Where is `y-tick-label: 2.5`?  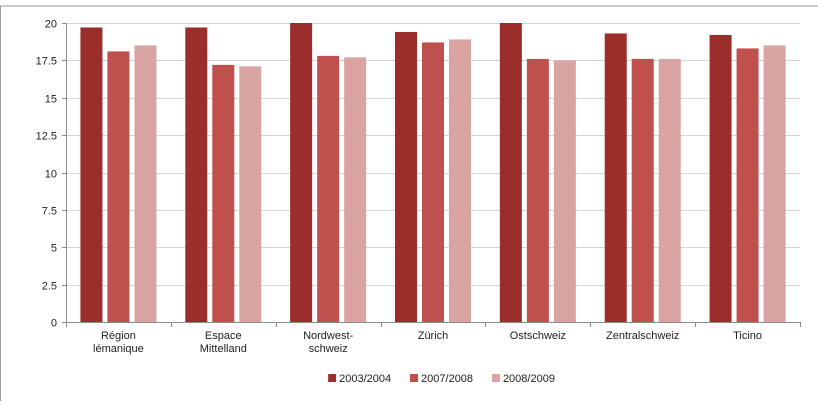 y-tick-label: 2.5 is located at coordinates (49, 287).